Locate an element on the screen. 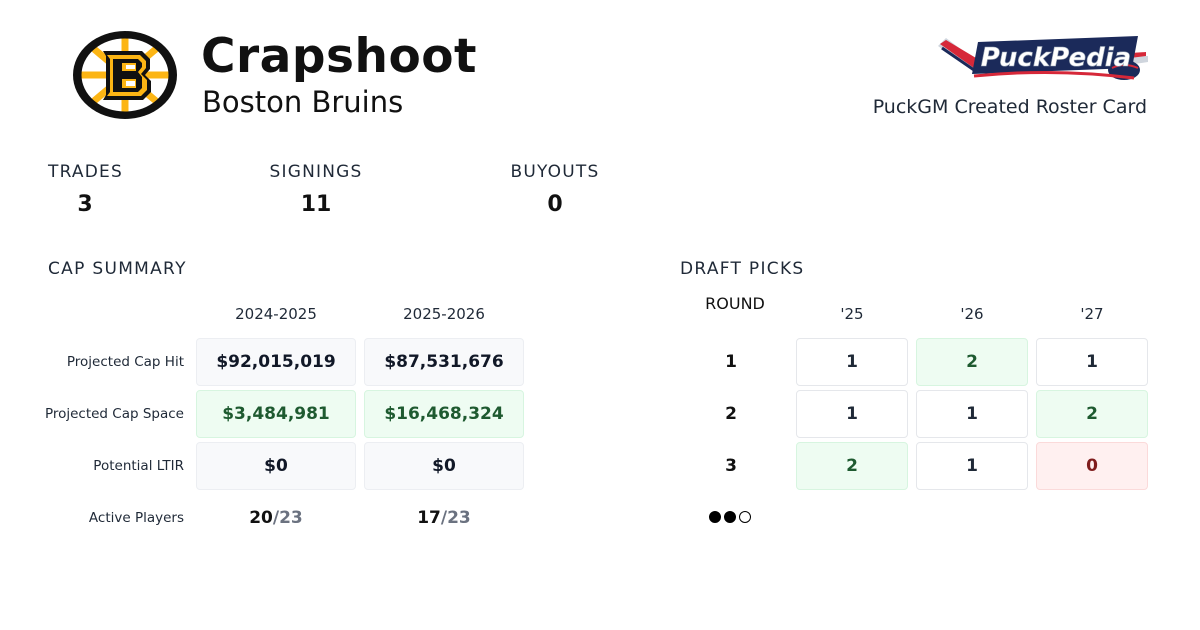 This screenshot has height=630, width=1200. row-label-cap-hit: Projected Cap Hit is located at coordinates (125, 362).